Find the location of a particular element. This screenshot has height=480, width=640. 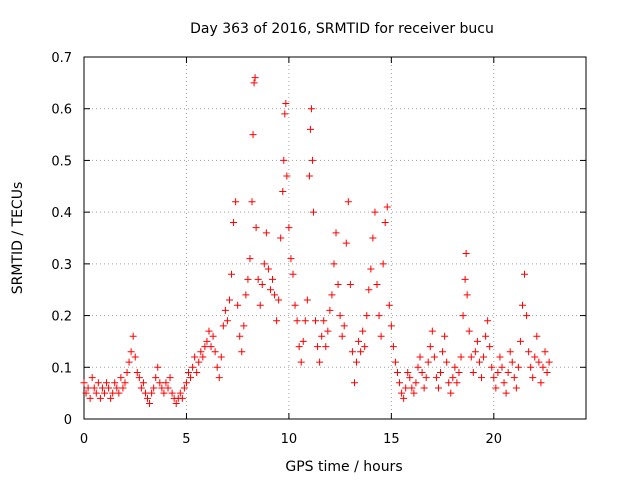

x-tick-label: 20 is located at coordinates (494, 439).